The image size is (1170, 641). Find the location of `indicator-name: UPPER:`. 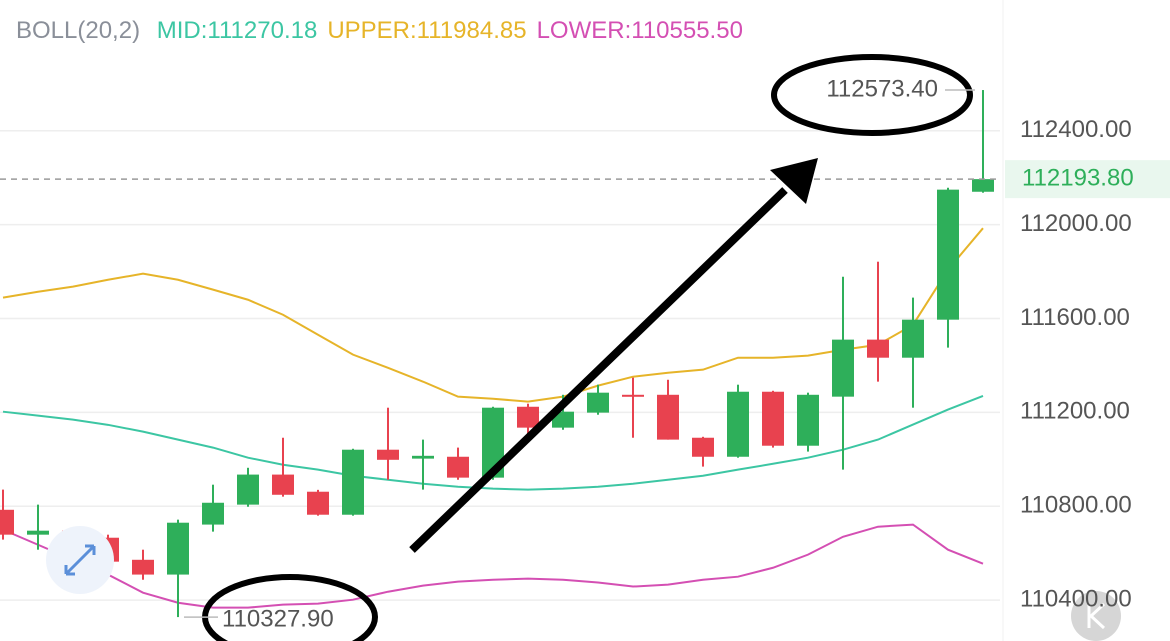

indicator-name: UPPER: is located at coordinates (371, 30).